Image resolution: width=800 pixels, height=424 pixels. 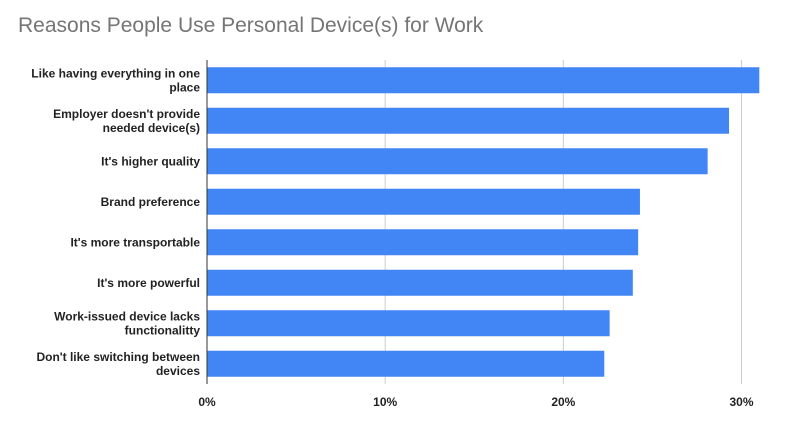 What do you see at coordinates (135, 242) in the screenshot?
I see `category-label: It's more transportable` at bounding box center [135, 242].